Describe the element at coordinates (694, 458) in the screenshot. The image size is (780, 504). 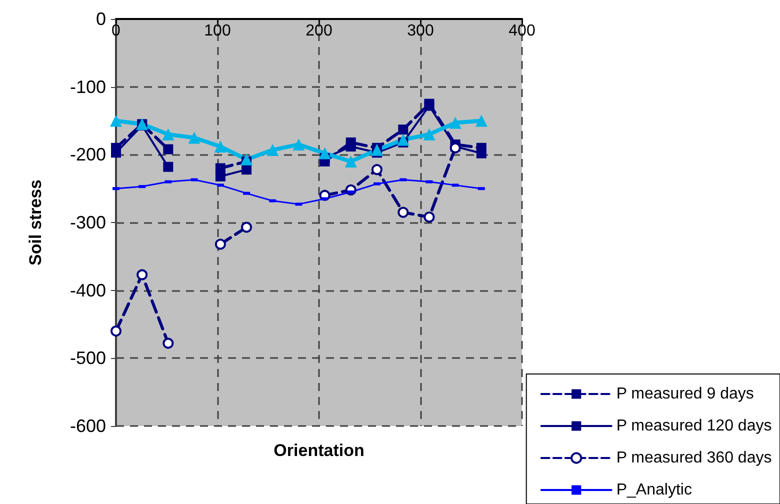
I see `legend-label: P measured 360 days` at that location.